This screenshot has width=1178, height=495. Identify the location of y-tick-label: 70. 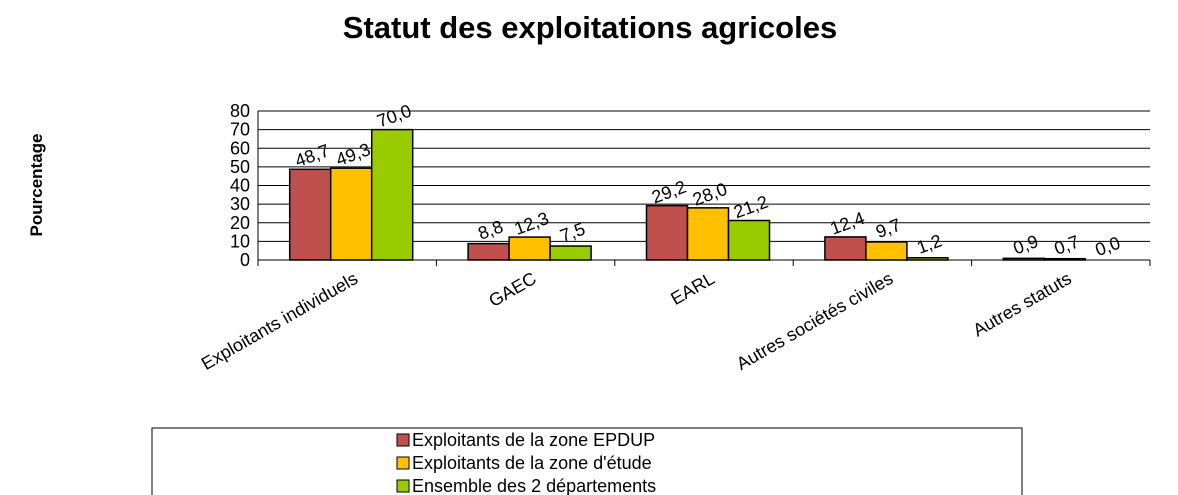
(240, 130).